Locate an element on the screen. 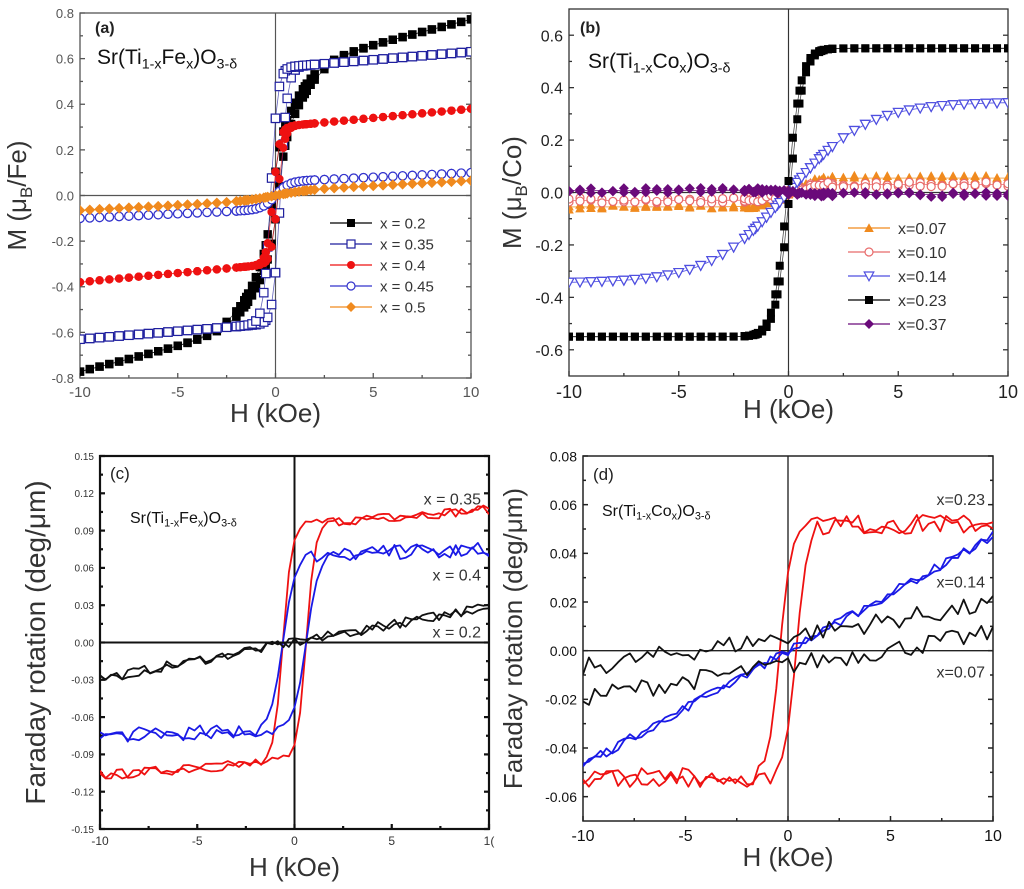 The height and width of the screenshot is (889, 1024). compound-formula: Sr(Ti1-xFex)O3-δ is located at coordinates (167, 59).